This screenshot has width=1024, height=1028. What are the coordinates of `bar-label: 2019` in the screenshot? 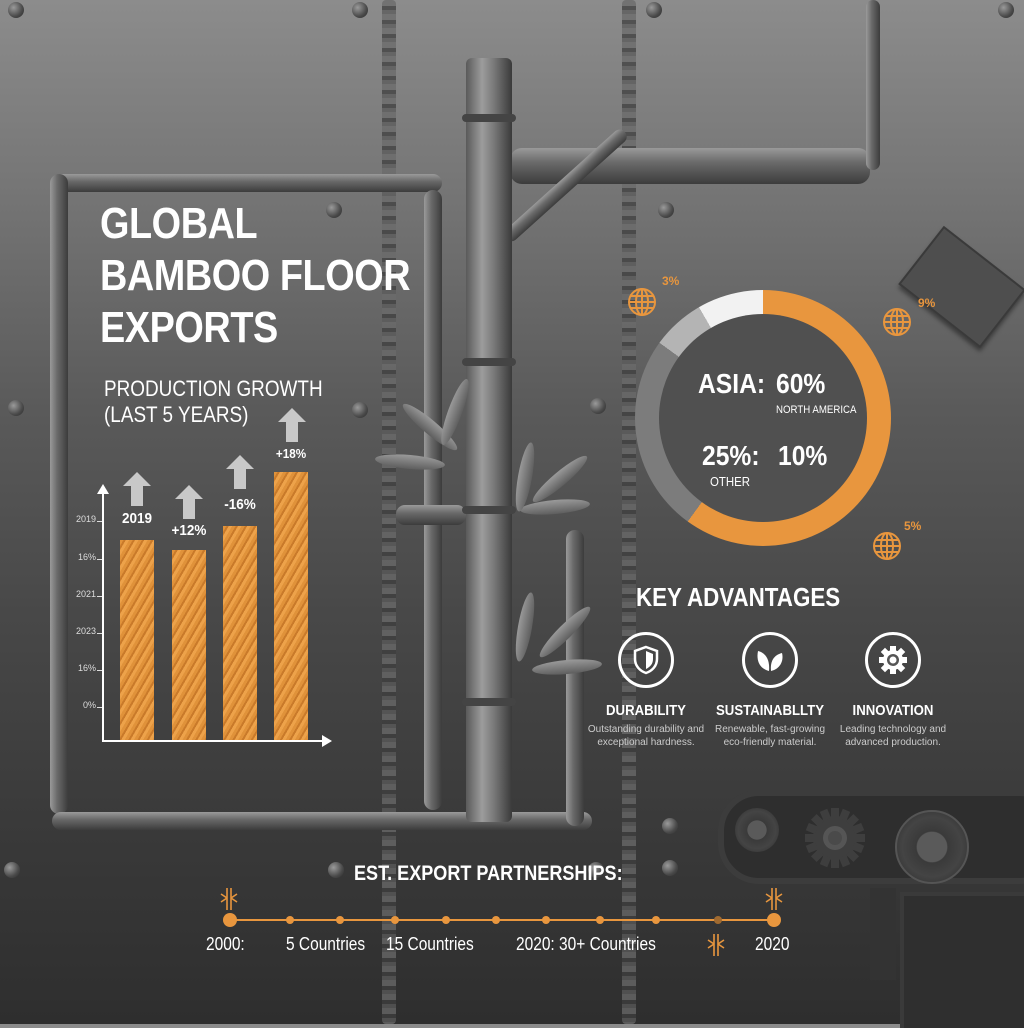 It's located at (137, 518).